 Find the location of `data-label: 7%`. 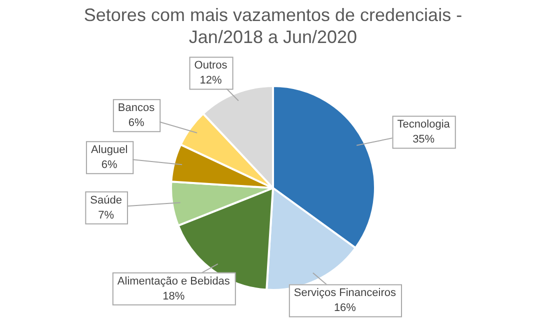

data-label: 7% is located at coordinates (106, 215).